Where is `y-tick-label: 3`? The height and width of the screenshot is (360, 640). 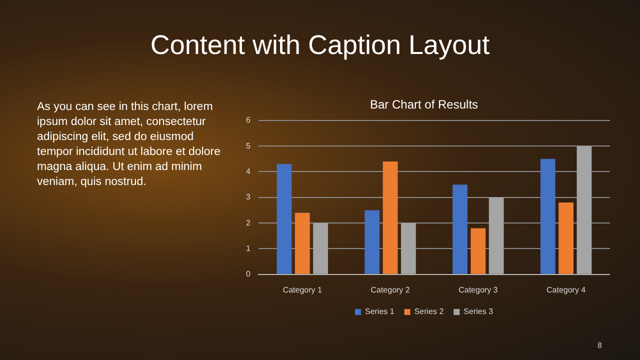
y-tick-label: 3 is located at coordinates (248, 197).